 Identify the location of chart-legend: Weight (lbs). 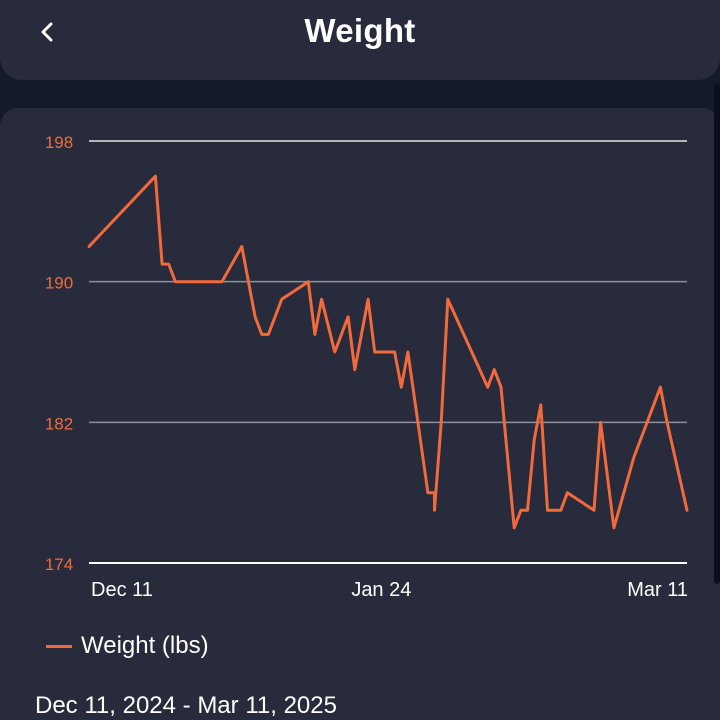
(127, 646).